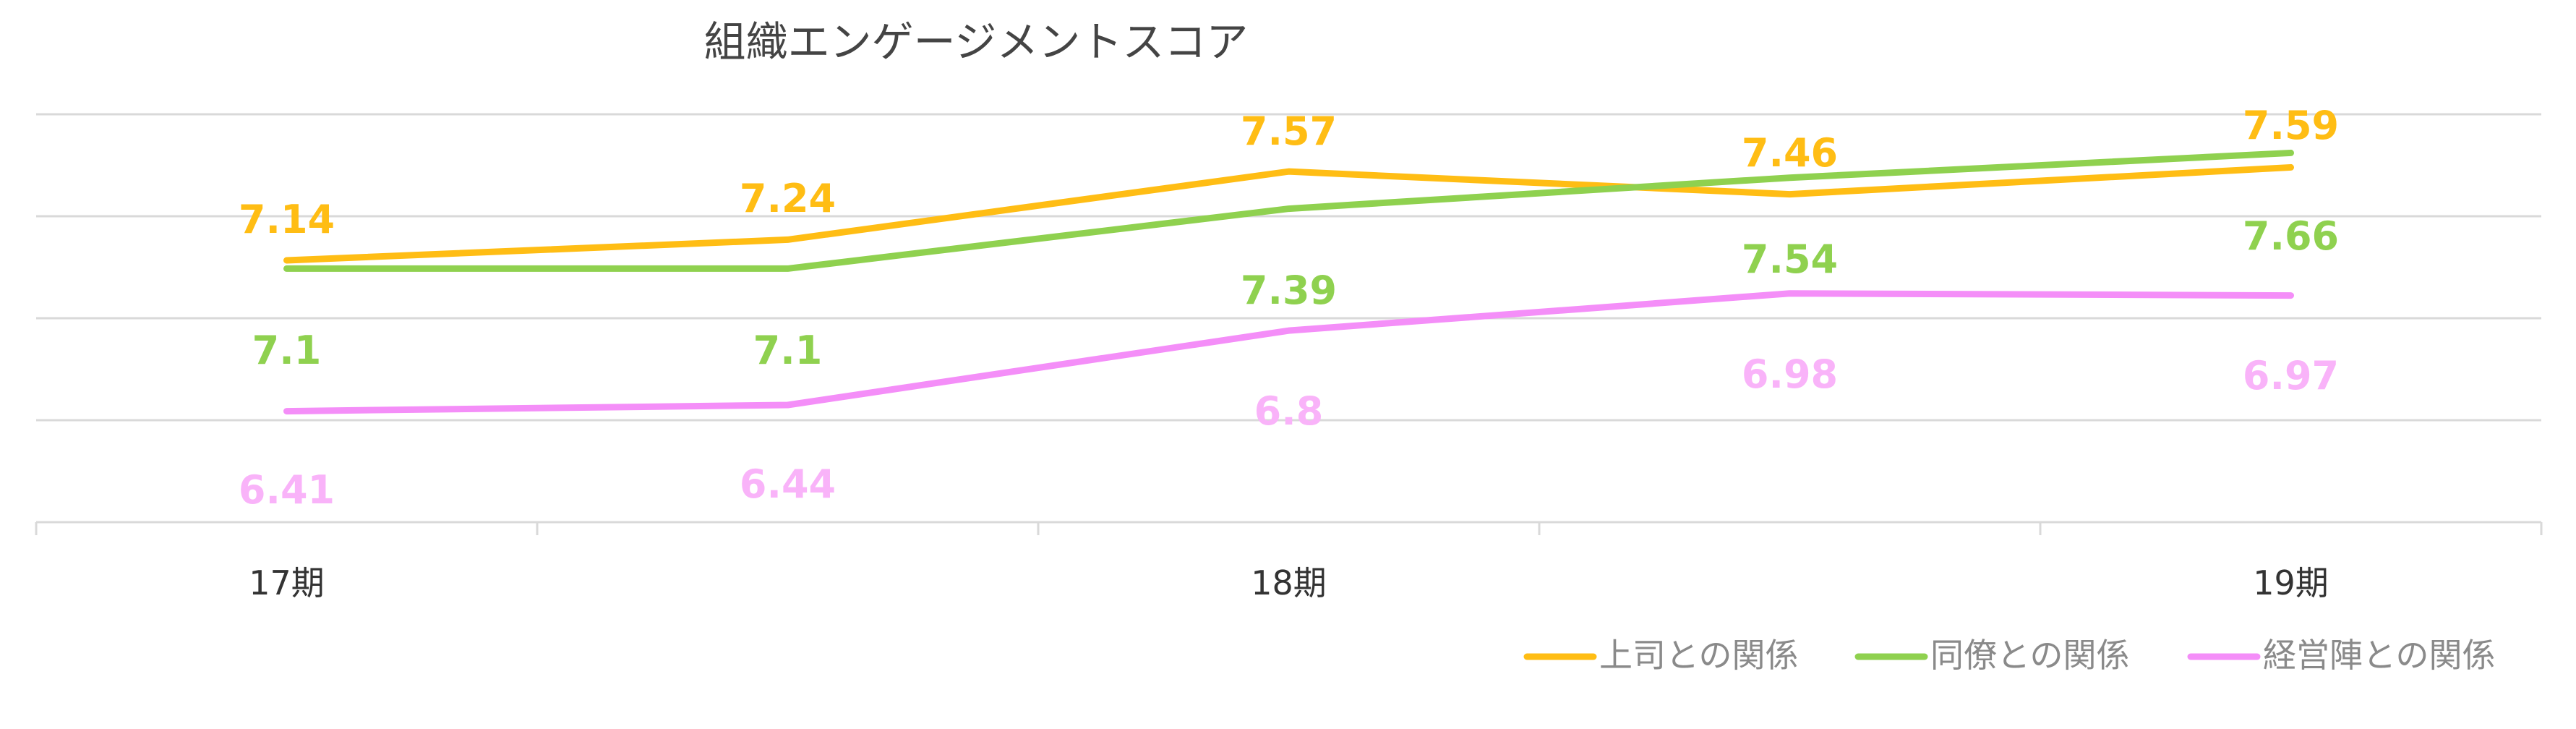 This screenshot has width=2576, height=729. I want to click on chart-title: 組織エンゲージメントスコア, so click(977, 42).